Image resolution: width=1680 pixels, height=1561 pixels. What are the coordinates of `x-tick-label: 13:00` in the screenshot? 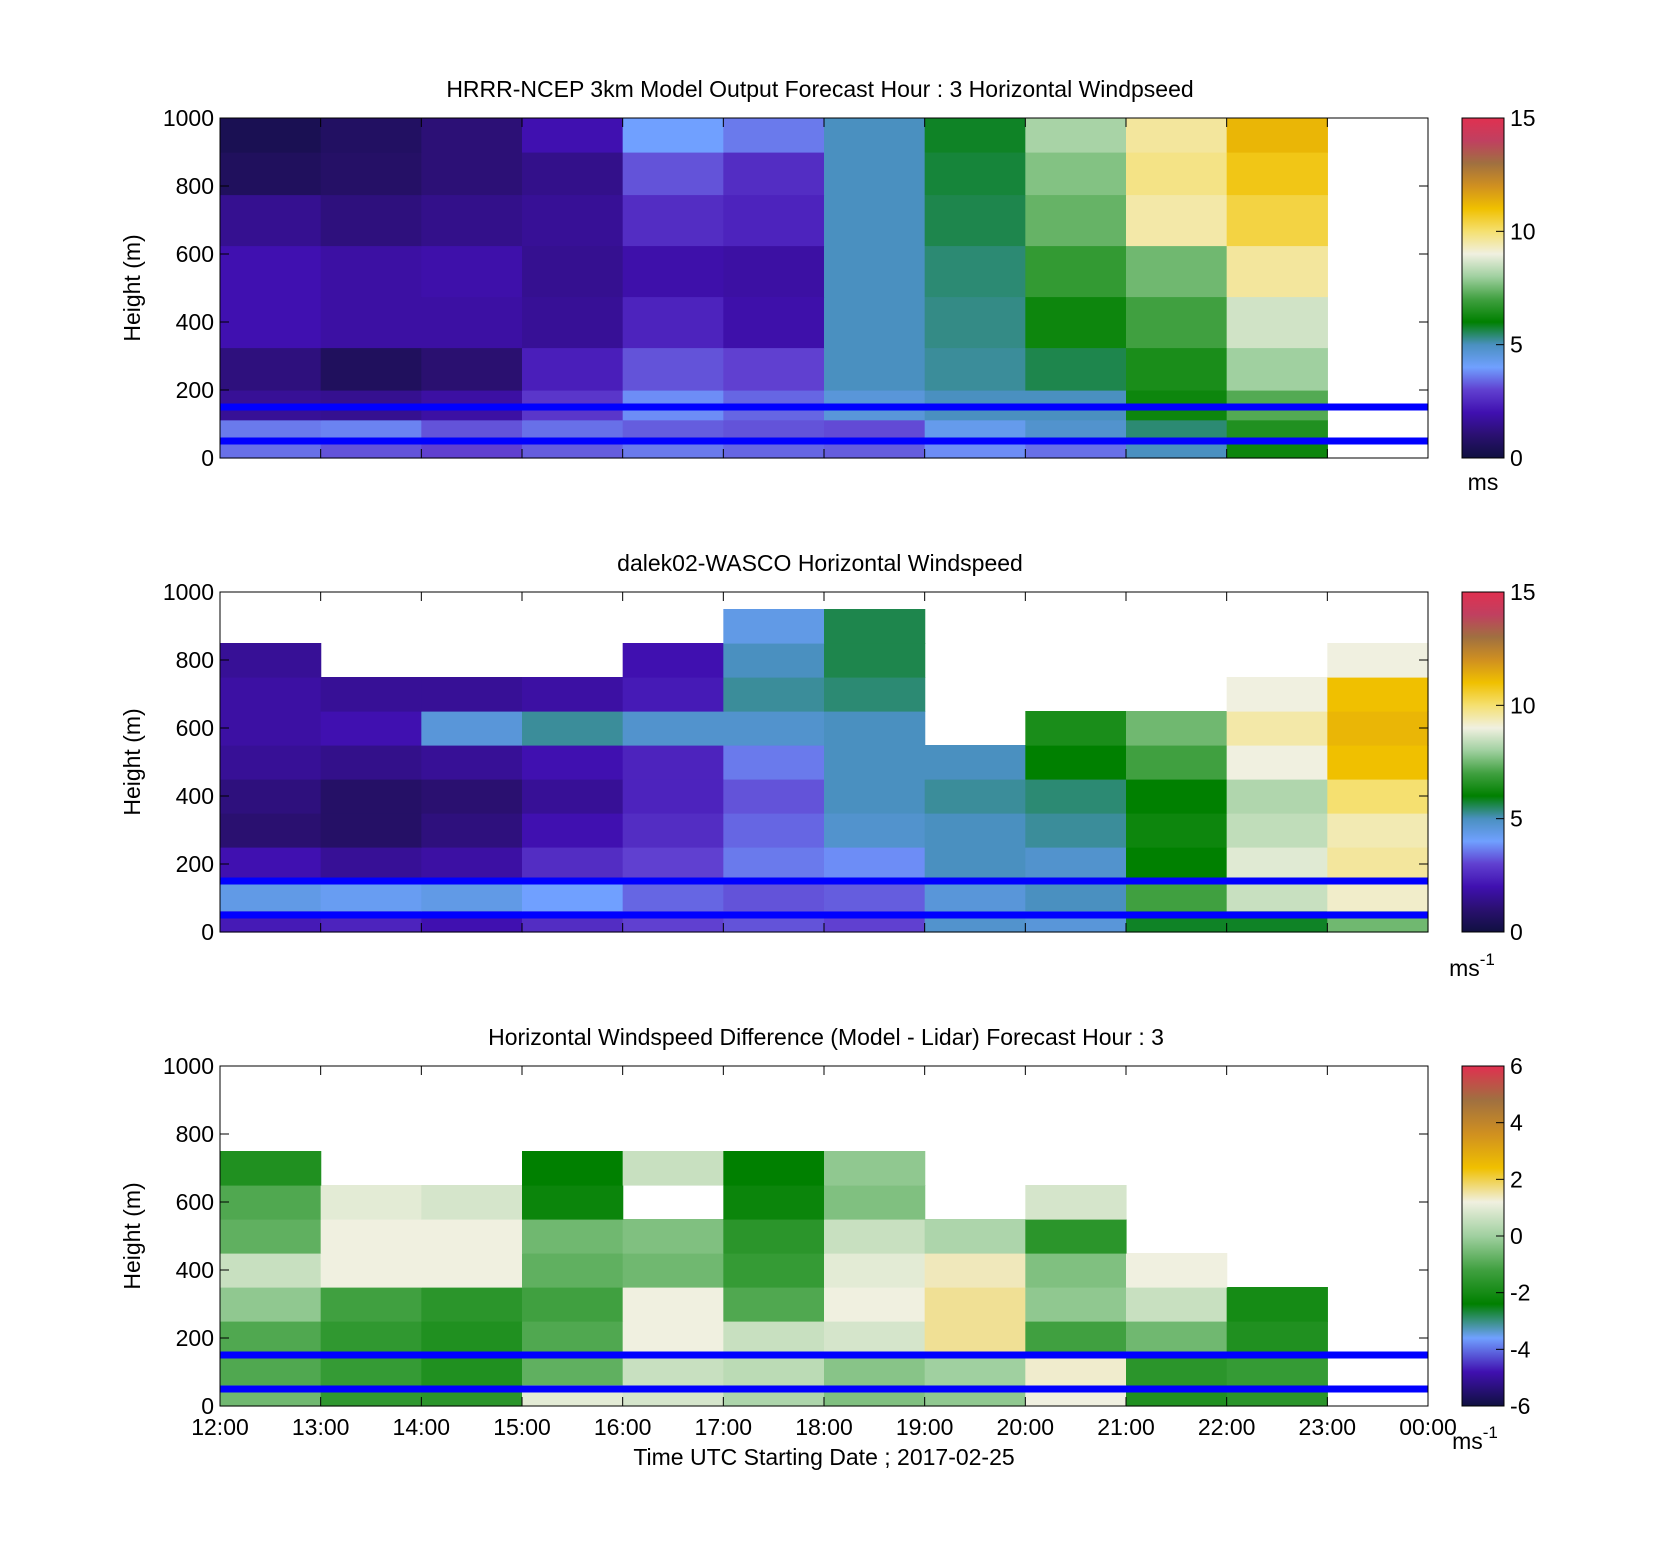 It's located at (321, 1427).